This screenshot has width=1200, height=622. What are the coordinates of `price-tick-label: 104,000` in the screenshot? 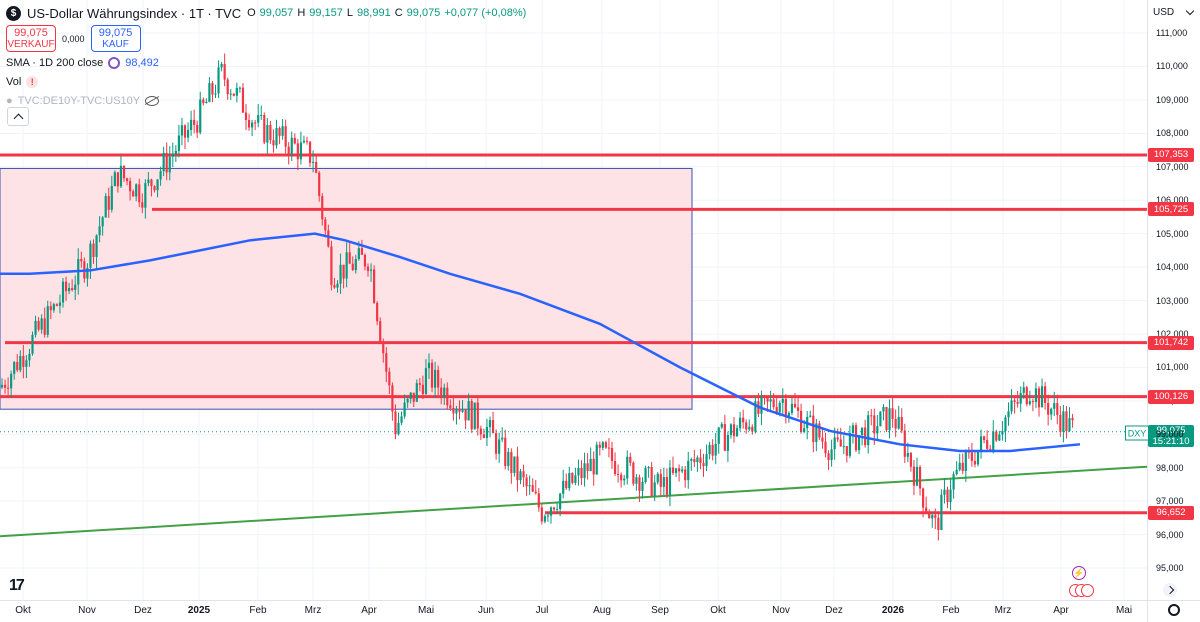 It's located at (1172, 267).